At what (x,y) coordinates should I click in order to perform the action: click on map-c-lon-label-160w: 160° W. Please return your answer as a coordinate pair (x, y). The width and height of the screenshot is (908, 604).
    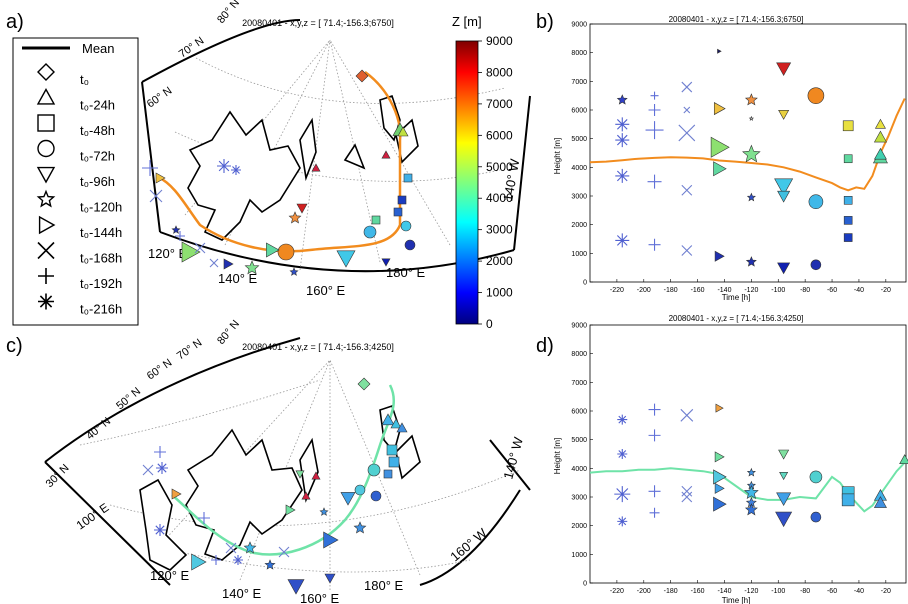
    Looking at the image, I should click on (468, 544).